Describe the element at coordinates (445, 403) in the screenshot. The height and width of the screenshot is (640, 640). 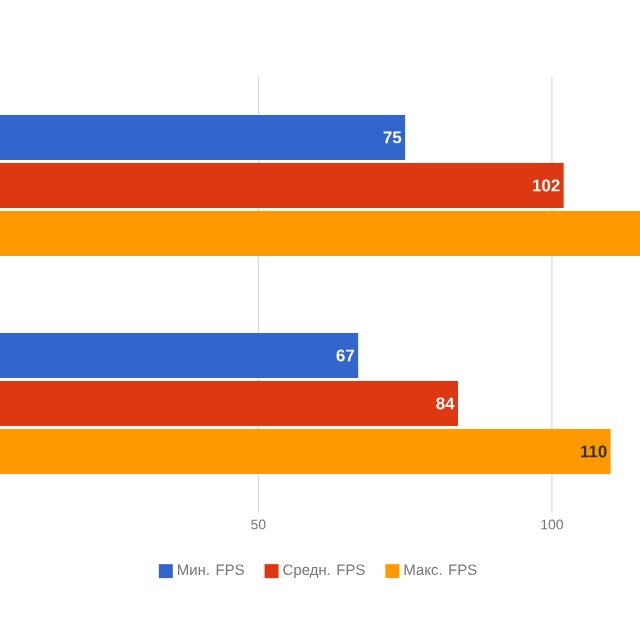
I see `data-label: 84` at that location.